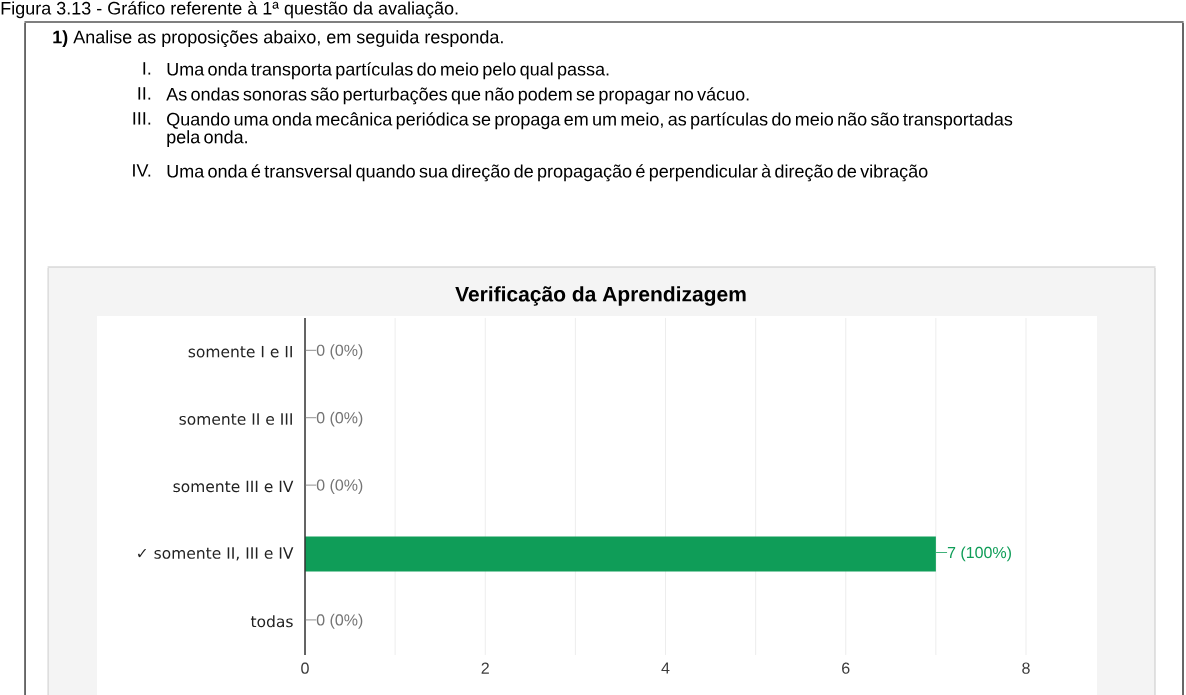  I want to click on text: IV., so click(142, 170).